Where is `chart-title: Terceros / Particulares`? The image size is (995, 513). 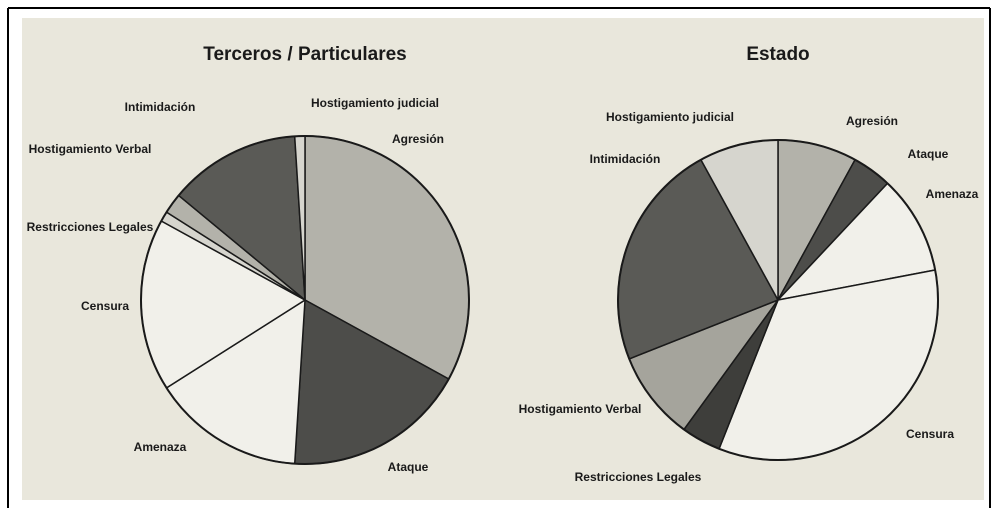 chart-title: Terceros / Particulares is located at coordinates (304, 54).